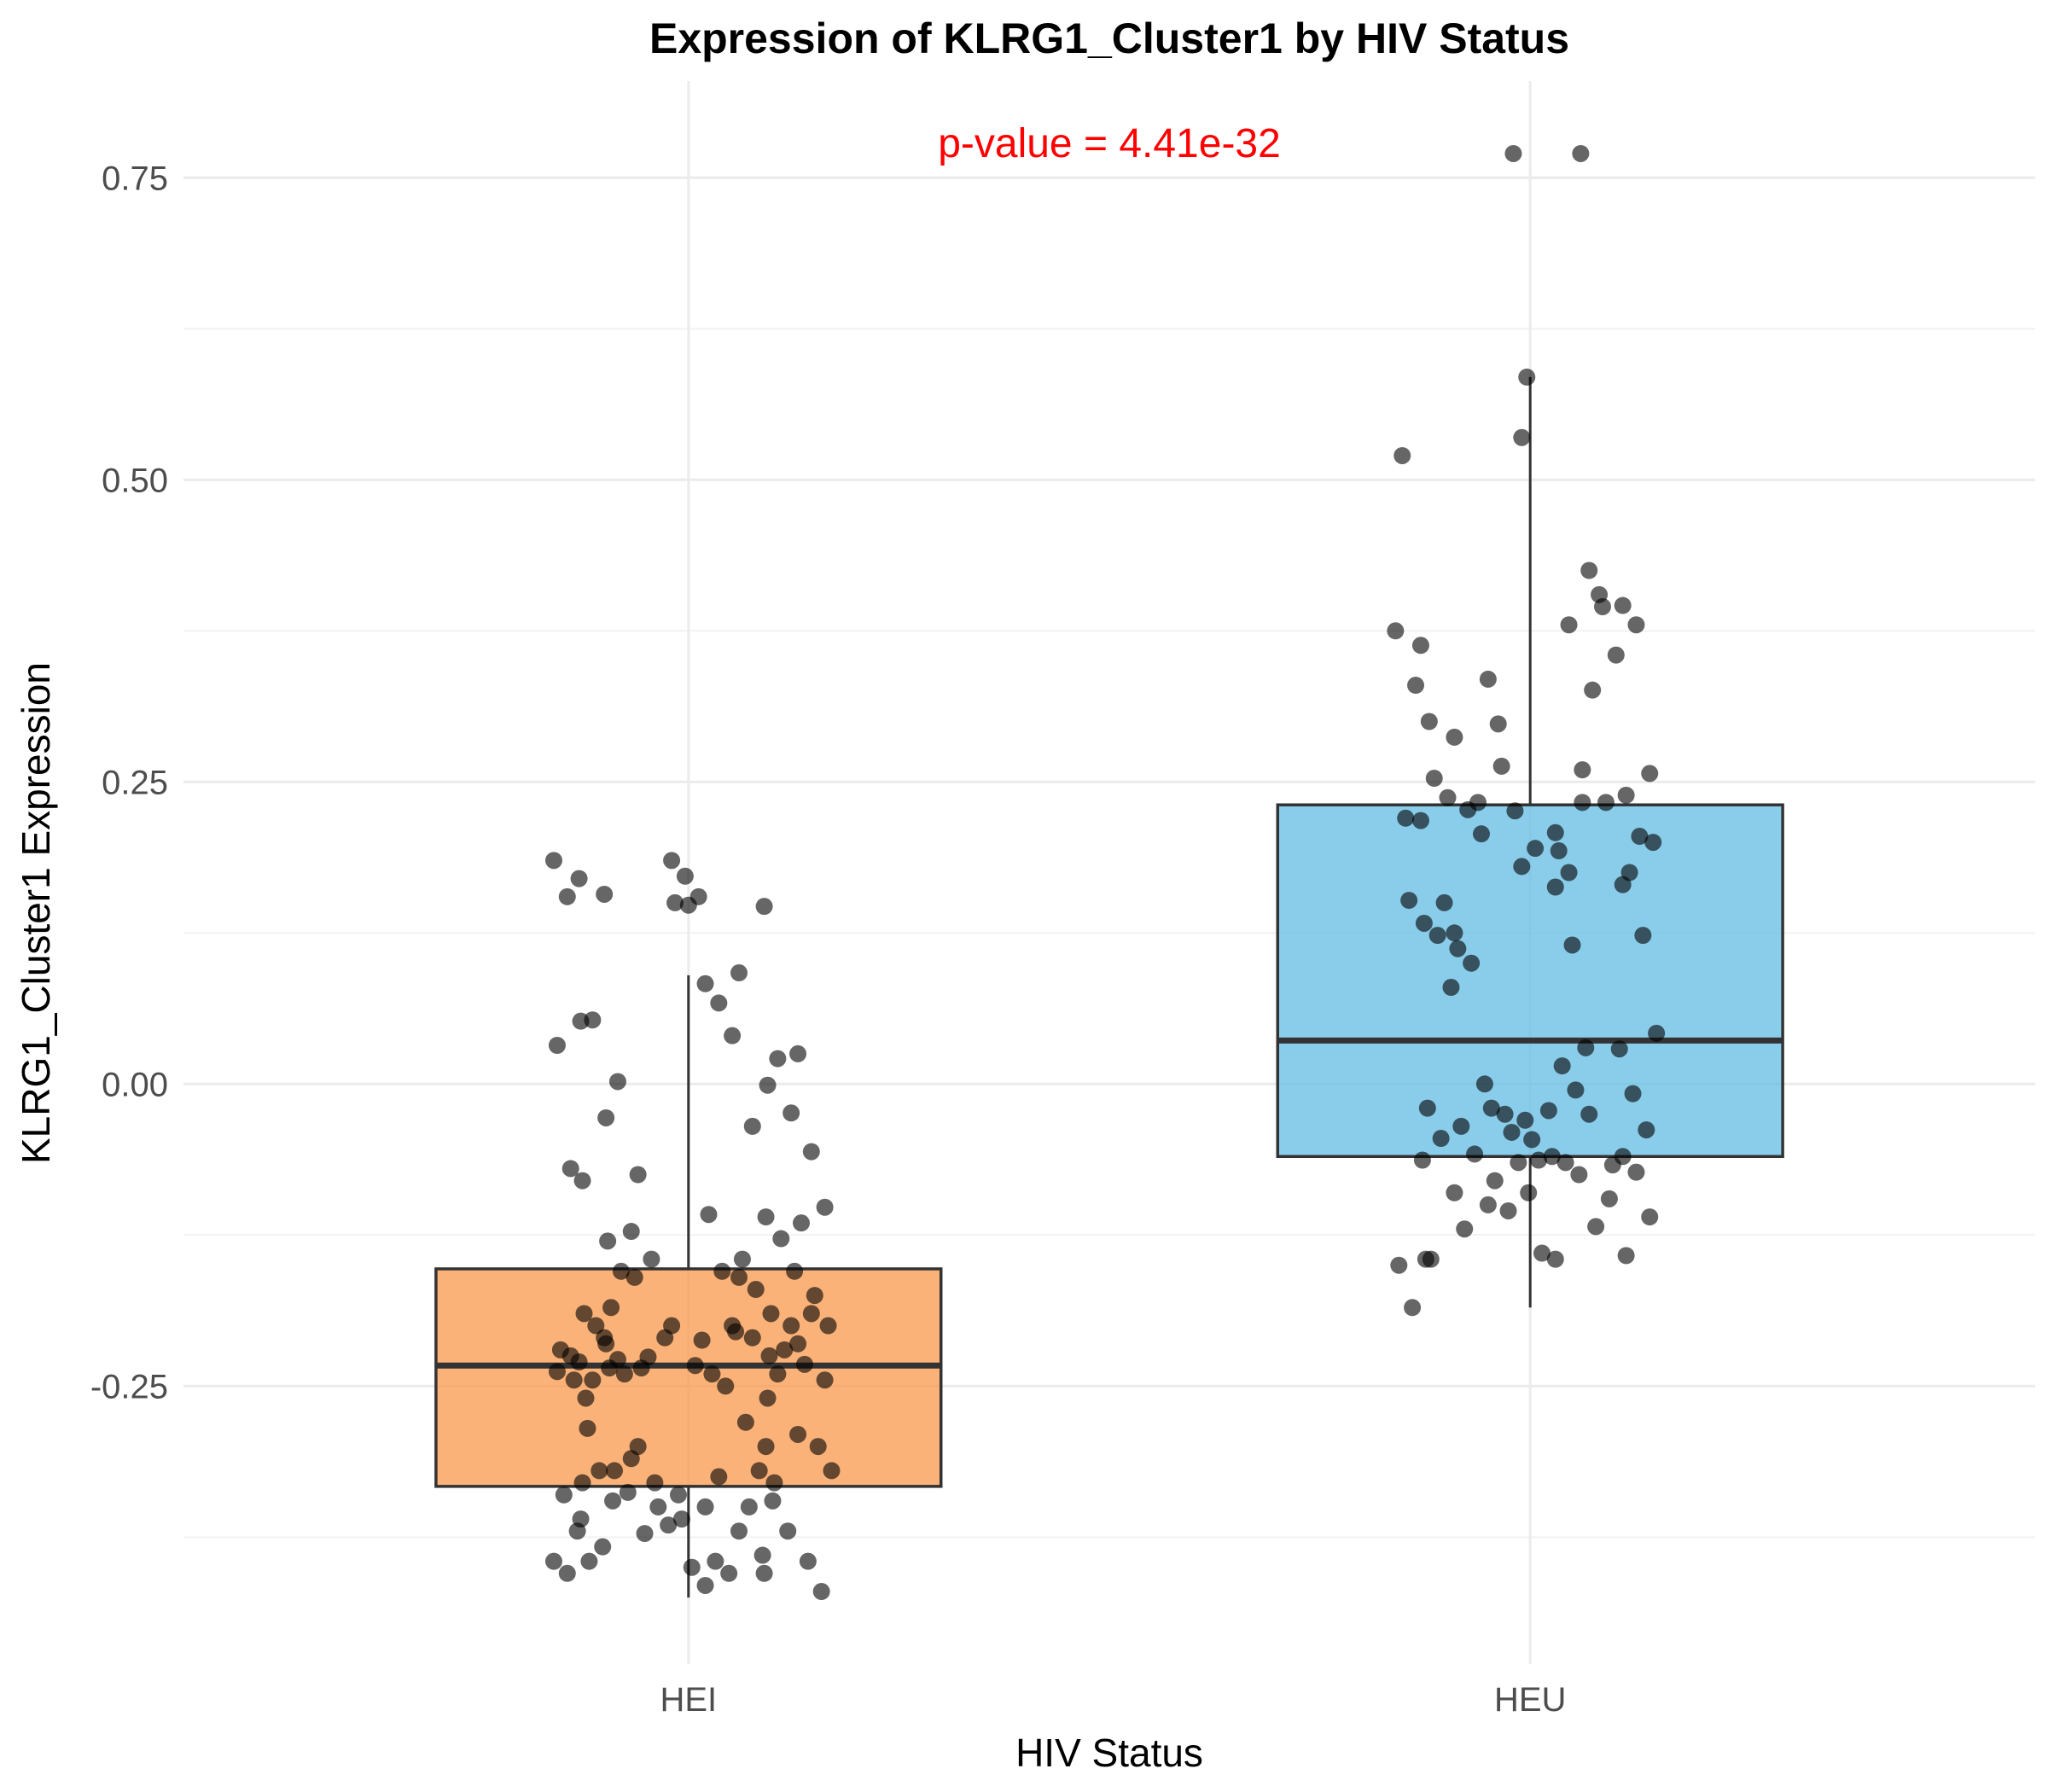 This screenshot has width=2048, height=1792. I want to click on y-tick-label: 0.75, so click(135, 178).